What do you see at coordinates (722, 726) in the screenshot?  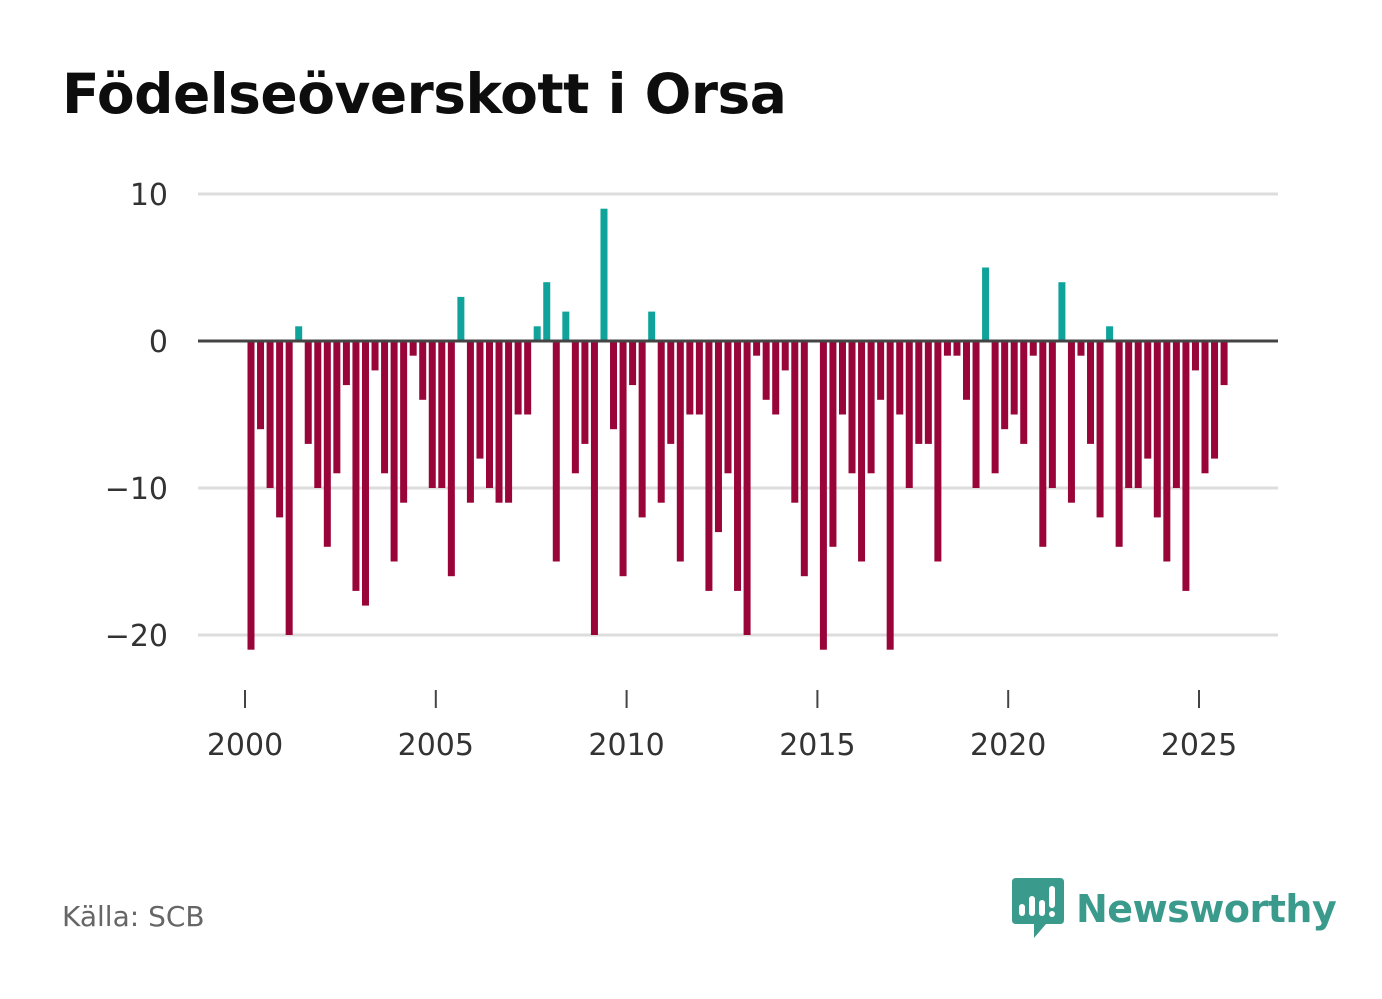 I see `x-axis: 2000 2005 2010 2015 2020 2025` at bounding box center [722, 726].